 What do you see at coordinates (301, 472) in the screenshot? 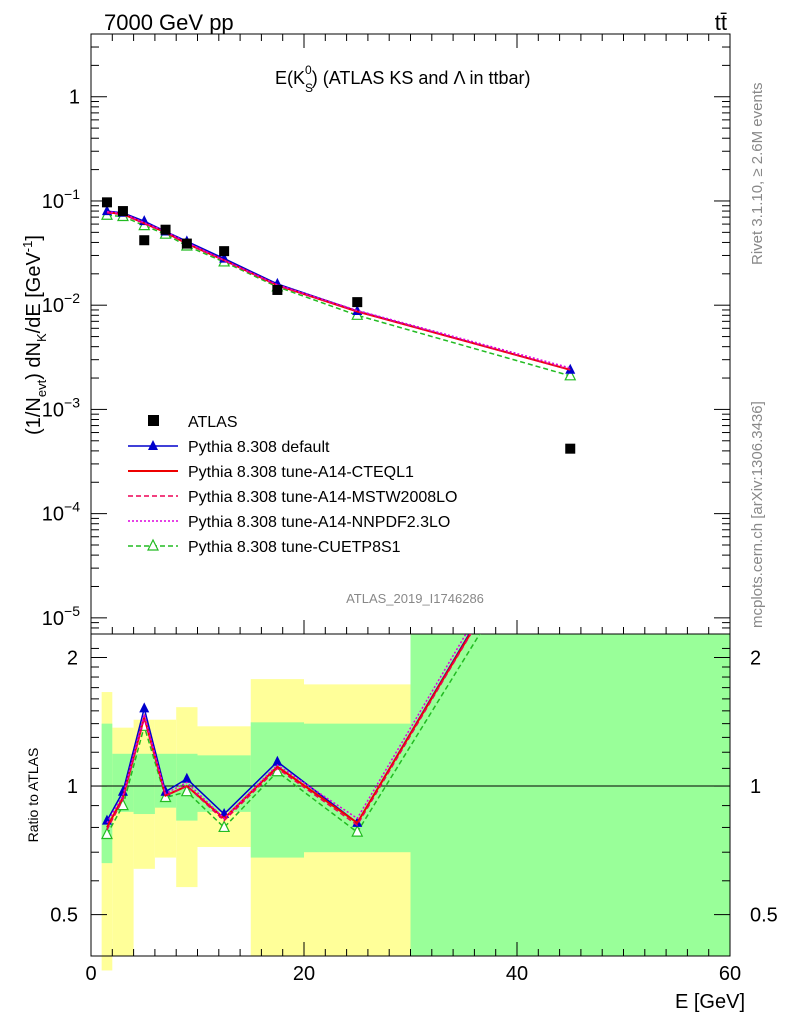
I see `legend-label-2: Pythia 8.308 tune-A14-CTEQL1` at bounding box center [301, 472].